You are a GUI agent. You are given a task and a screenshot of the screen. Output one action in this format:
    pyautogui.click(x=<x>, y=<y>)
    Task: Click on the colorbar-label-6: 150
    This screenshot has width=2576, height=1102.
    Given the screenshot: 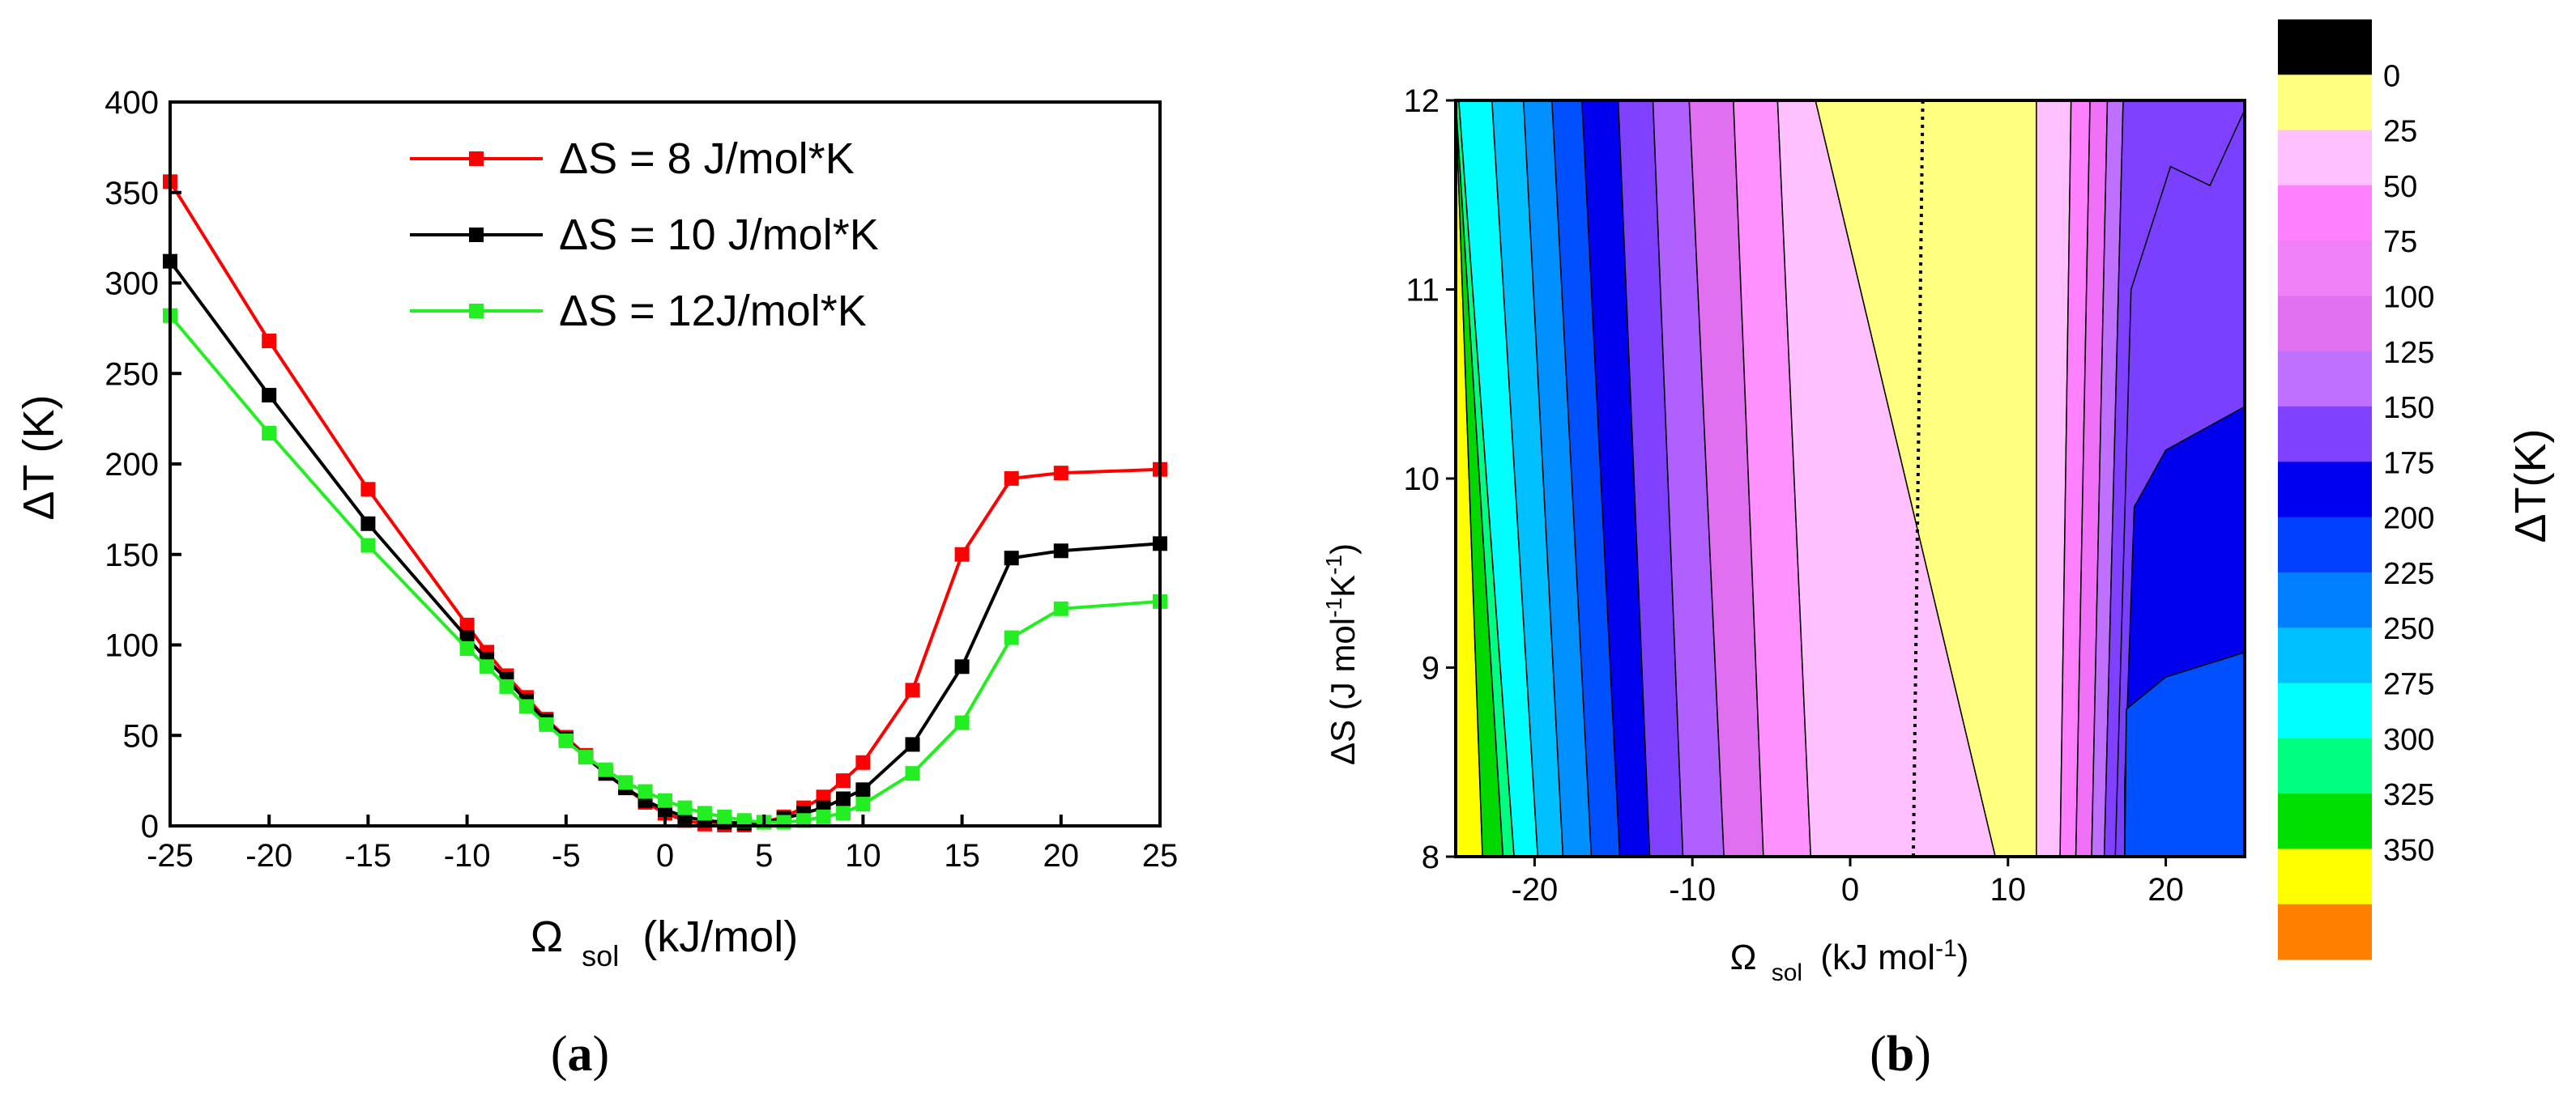 What is the action you would take?
    pyautogui.click(x=2408, y=408)
    